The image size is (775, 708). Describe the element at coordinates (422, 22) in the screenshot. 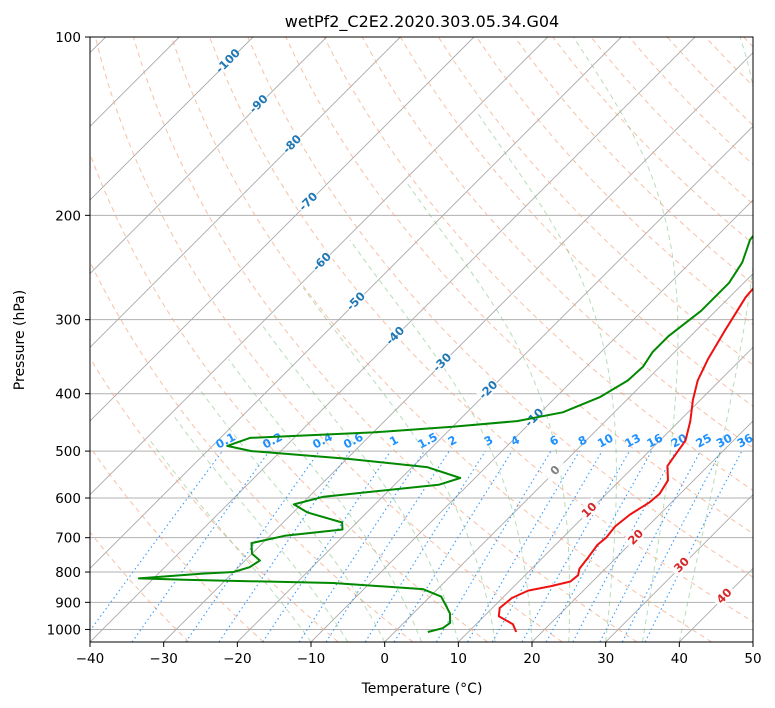

I see `chart-title: wetPf2_C2E2.2020.303.05.34.G04` at that location.